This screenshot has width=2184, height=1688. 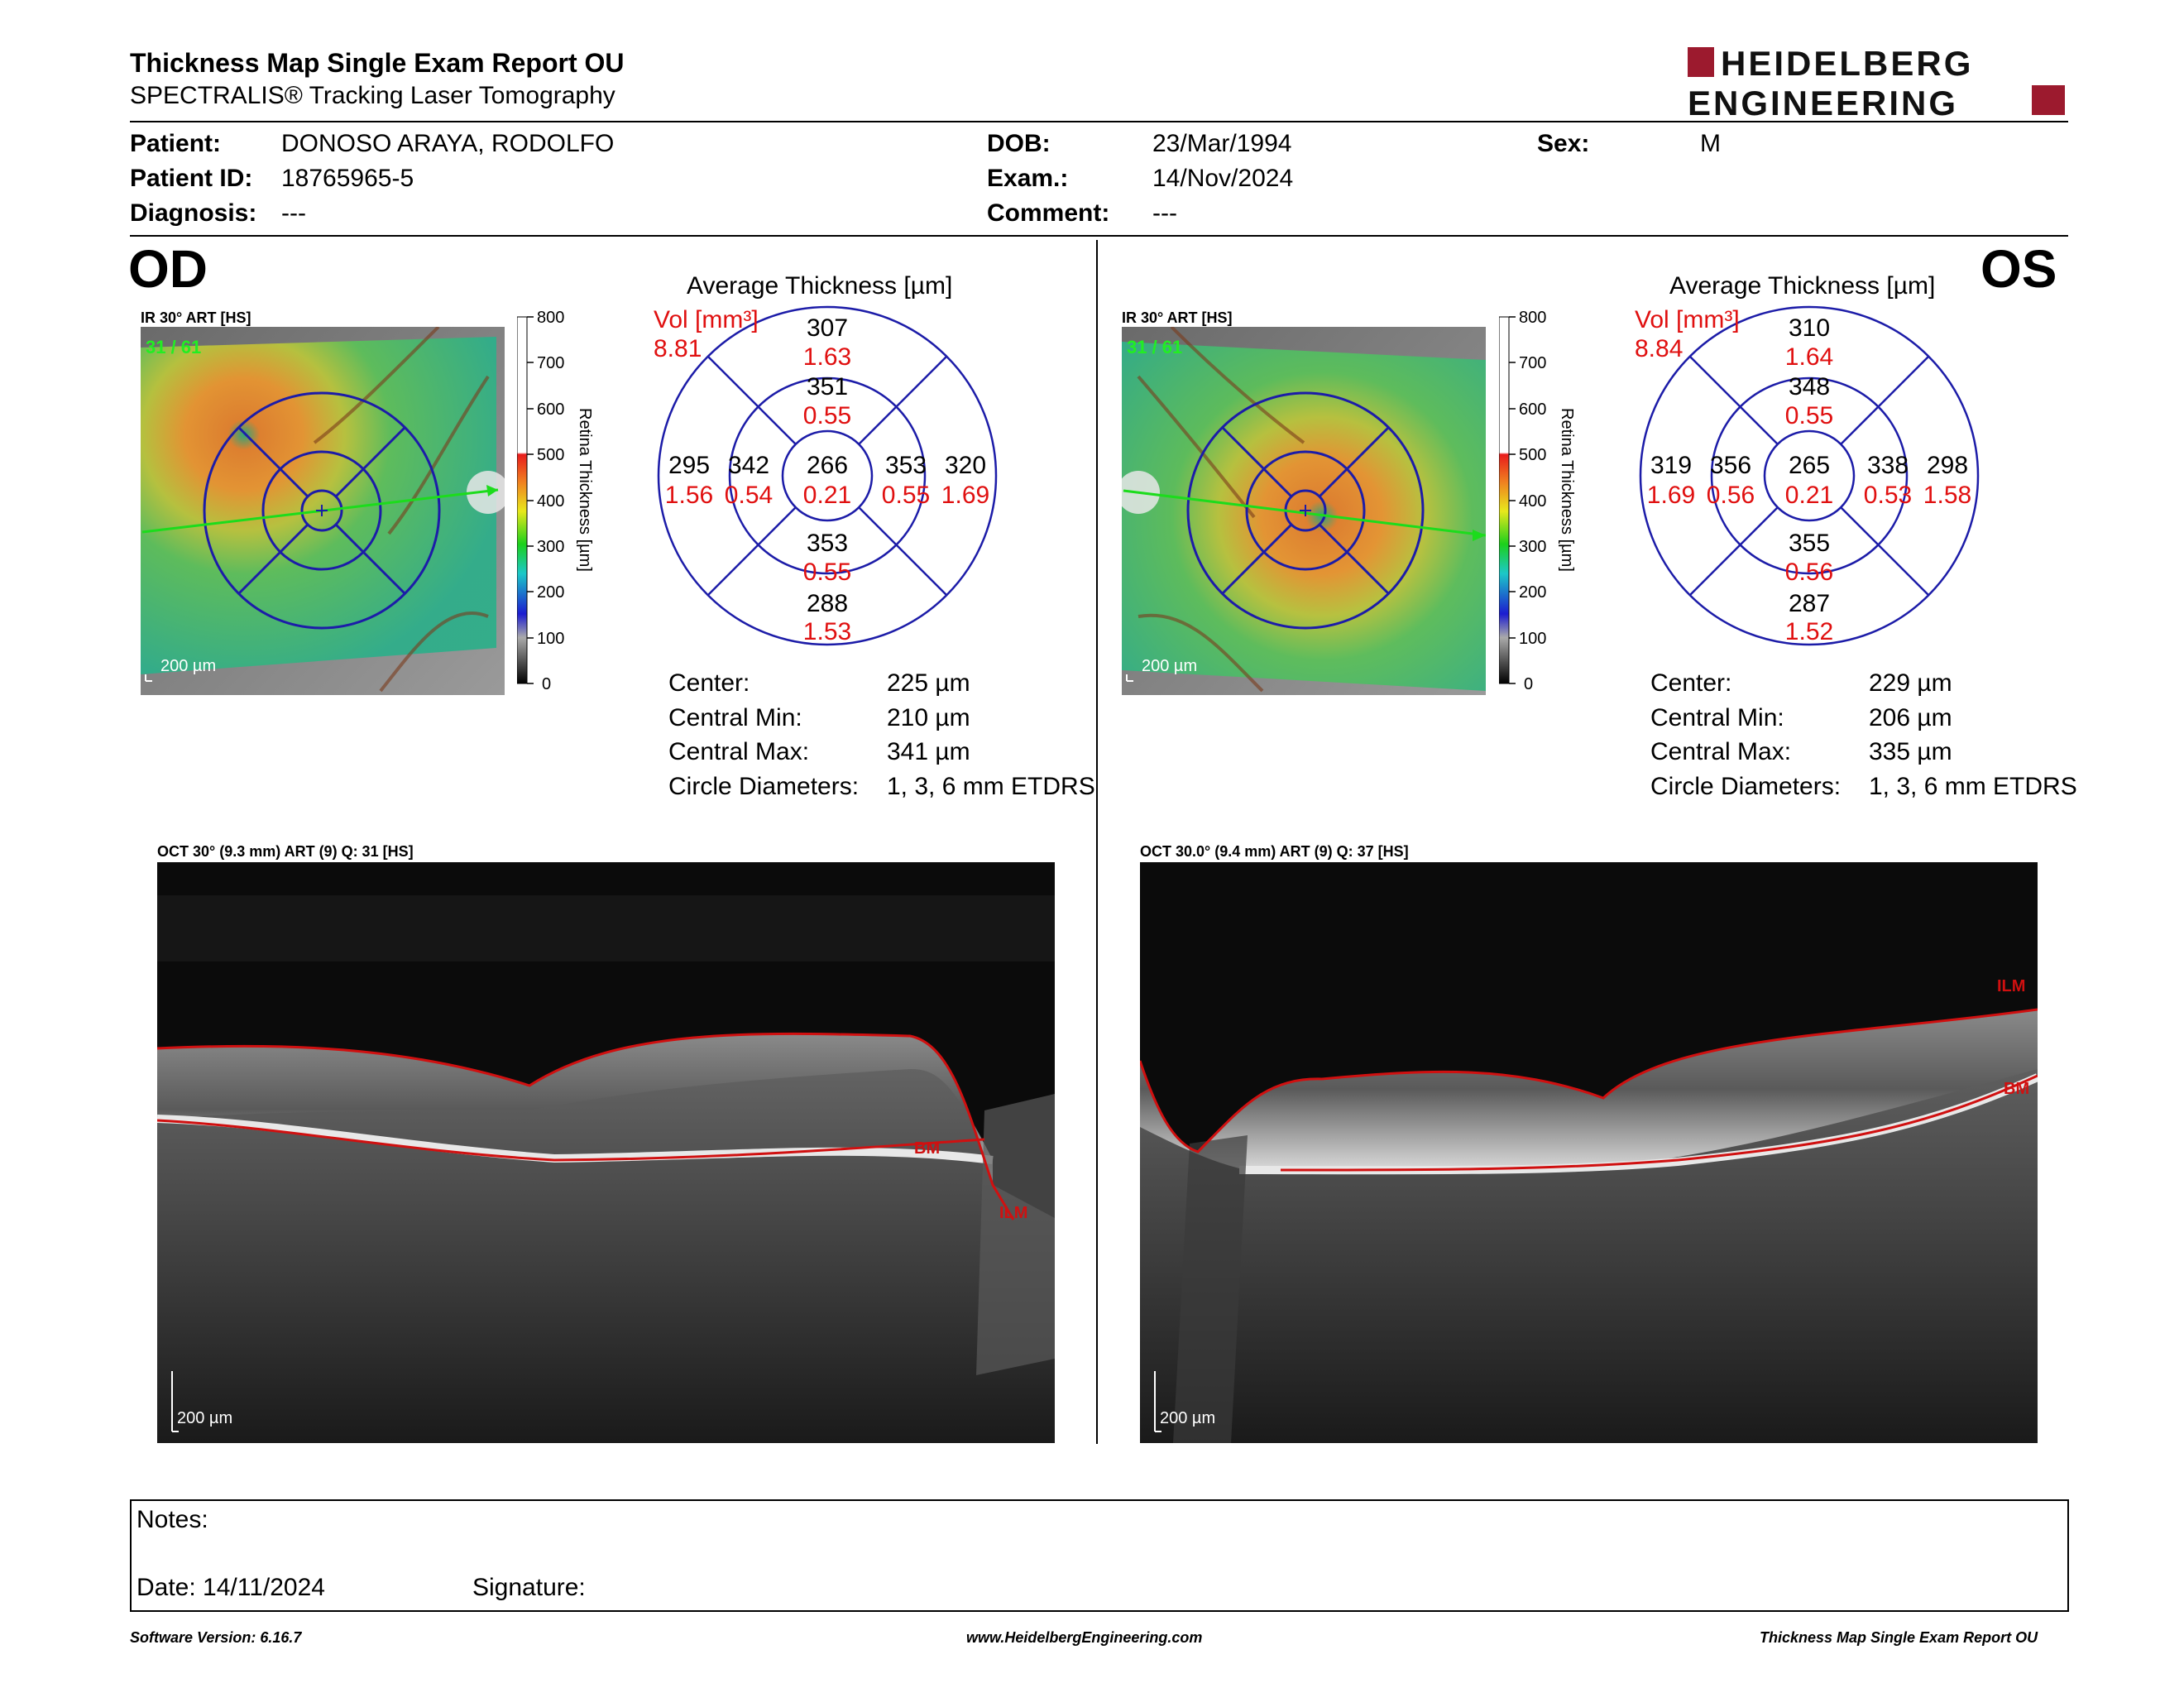 What do you see at coordinates (1973, 786) in the screenshot?
I see `os-diam-value: 1, 3, 6 mm ETDRS` at bounding box center [1973, 786].